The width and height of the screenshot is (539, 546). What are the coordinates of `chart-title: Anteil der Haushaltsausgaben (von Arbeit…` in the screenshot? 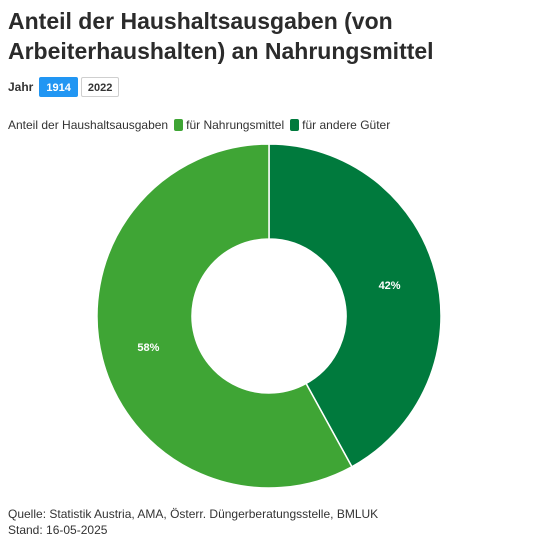 It's located at (221, 36).